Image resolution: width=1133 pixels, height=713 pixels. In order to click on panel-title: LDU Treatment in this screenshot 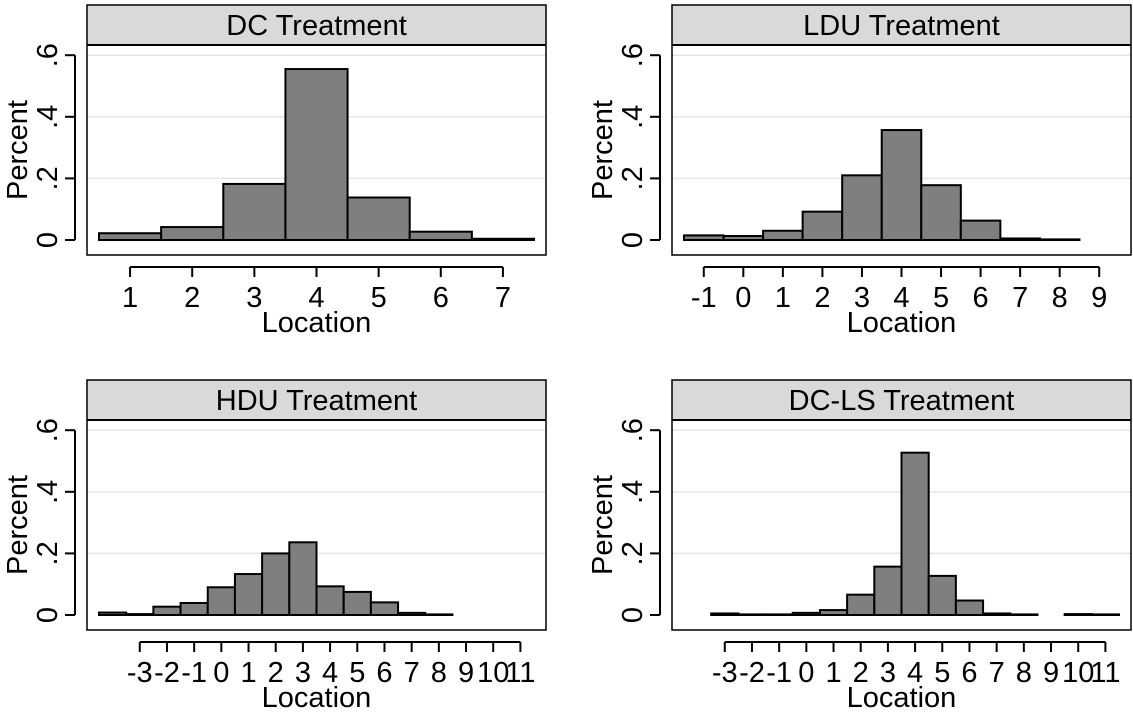, I will do `click(901, 26)`.